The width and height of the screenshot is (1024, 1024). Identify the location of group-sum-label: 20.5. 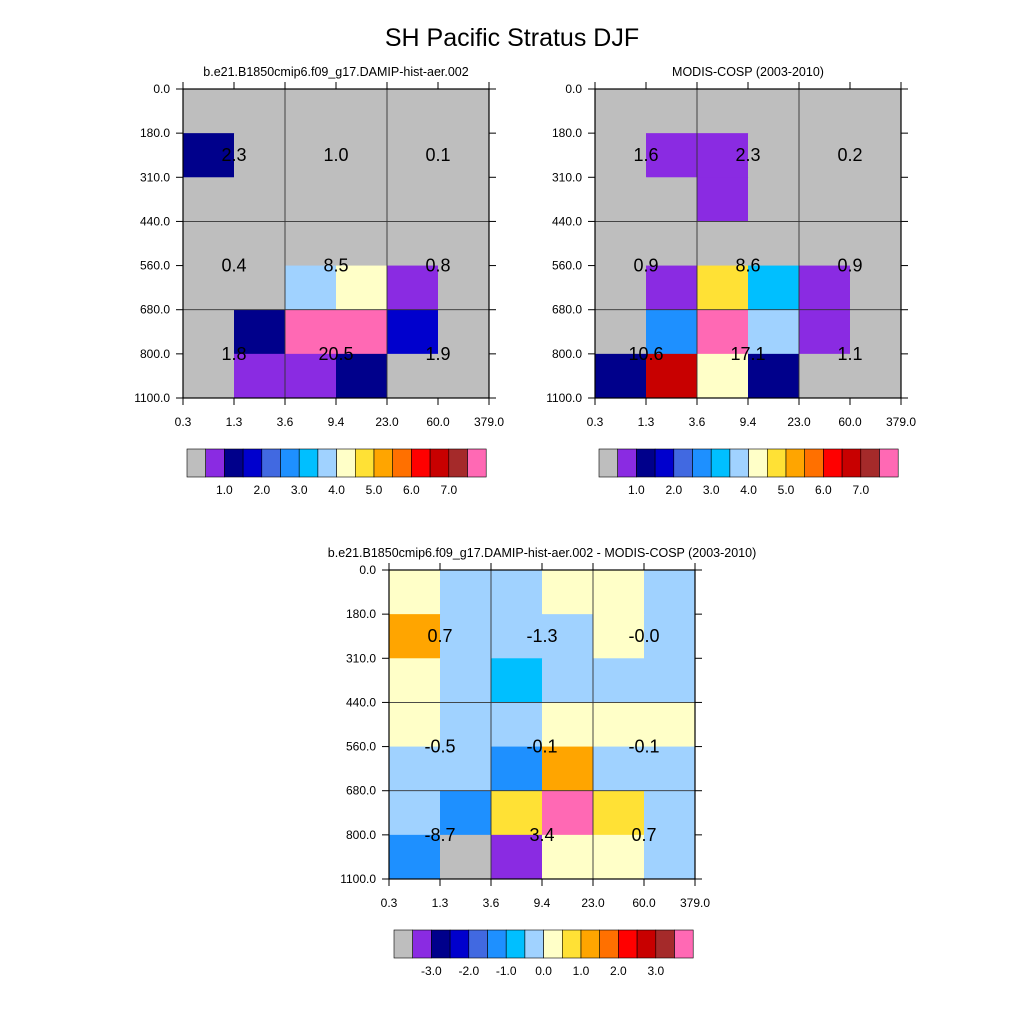
(335, 354).